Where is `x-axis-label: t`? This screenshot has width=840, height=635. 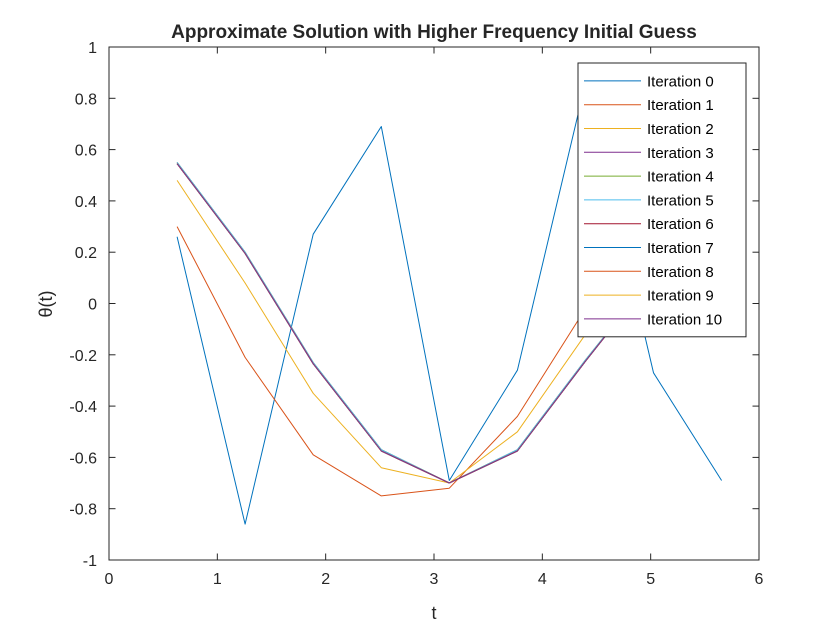 x-axis-label: t is located at coordinates (433, 613).